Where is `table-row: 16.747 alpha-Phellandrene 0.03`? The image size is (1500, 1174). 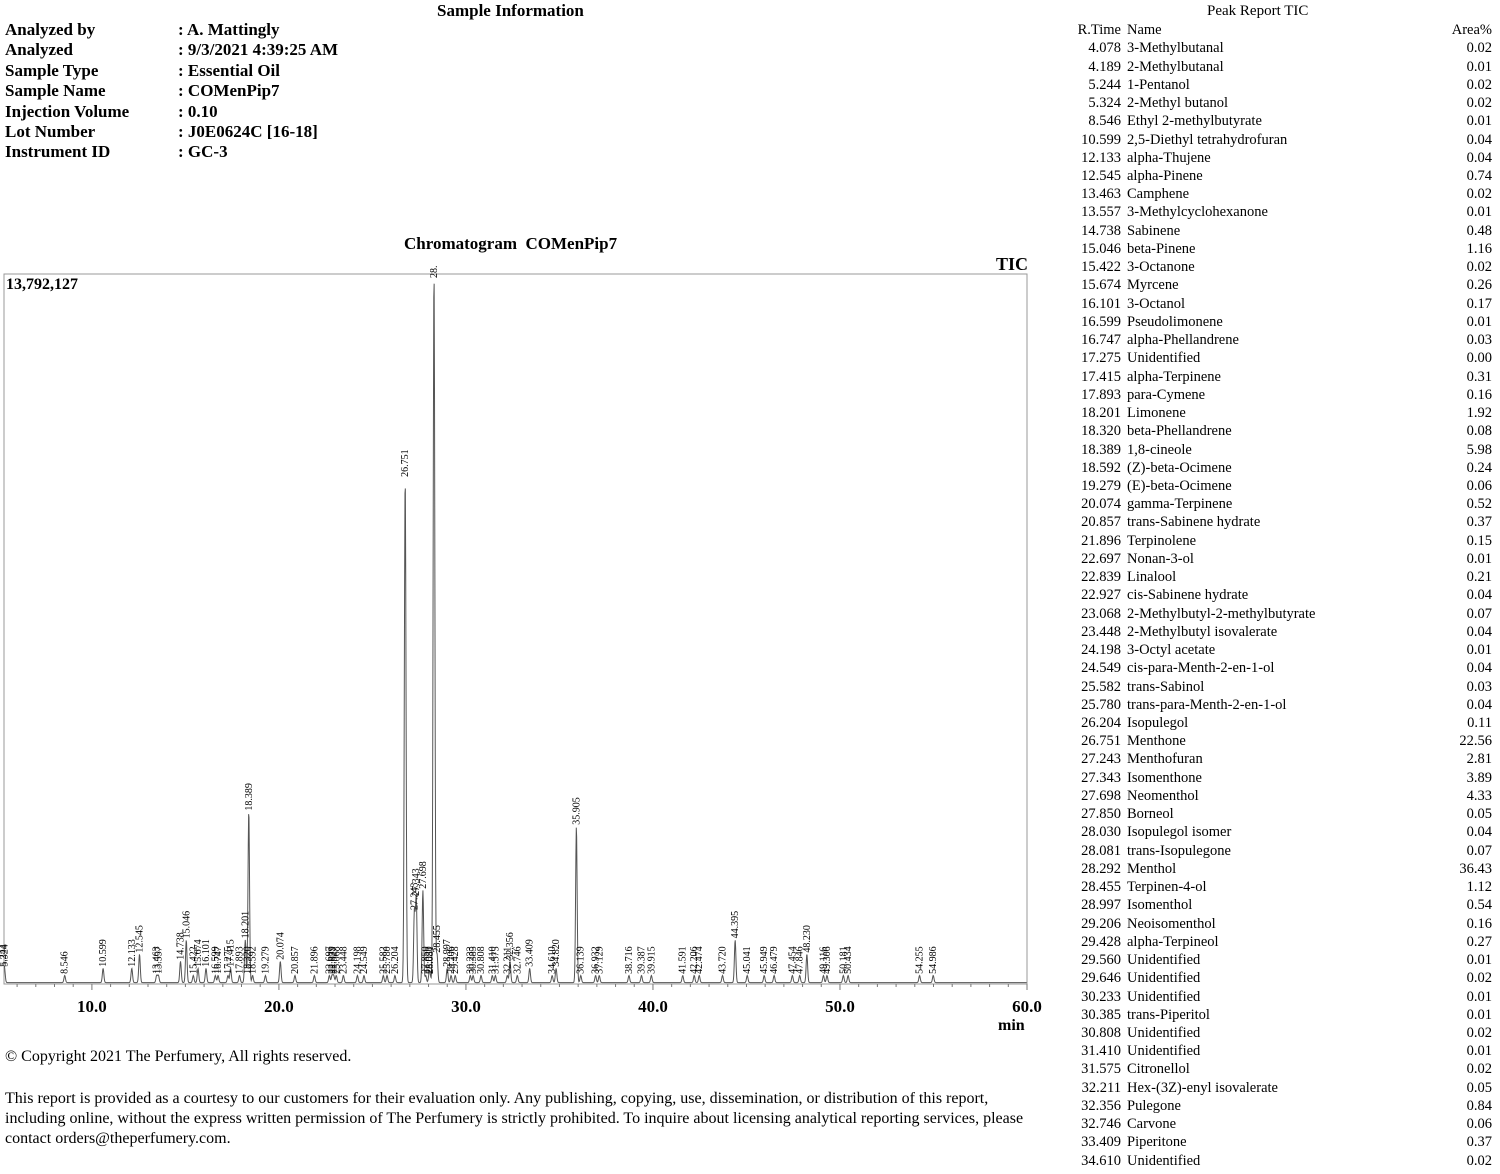
table-row: 16.747 alpha-Phellandrene 0.03 is located at coordinates (1276, 340).